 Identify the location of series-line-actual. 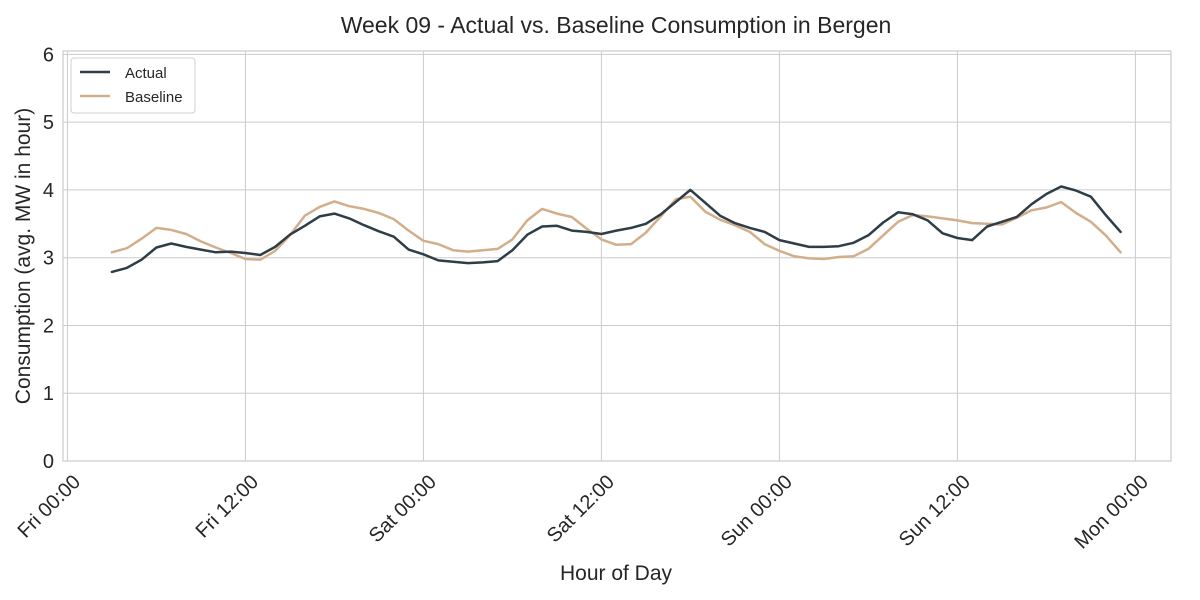
(616, 229).